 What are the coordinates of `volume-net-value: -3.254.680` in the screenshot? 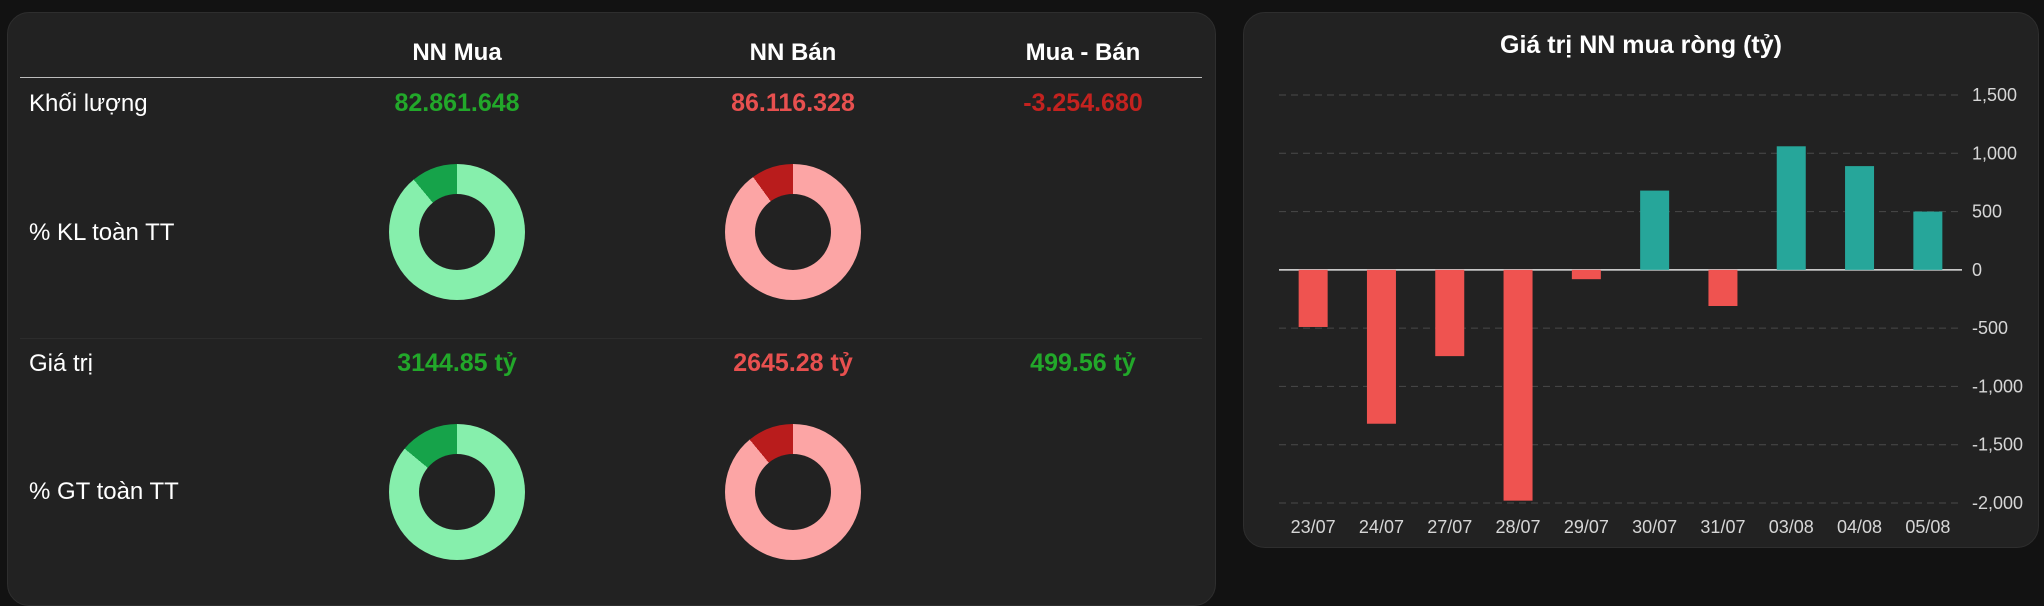 It's located at (1083, 103).